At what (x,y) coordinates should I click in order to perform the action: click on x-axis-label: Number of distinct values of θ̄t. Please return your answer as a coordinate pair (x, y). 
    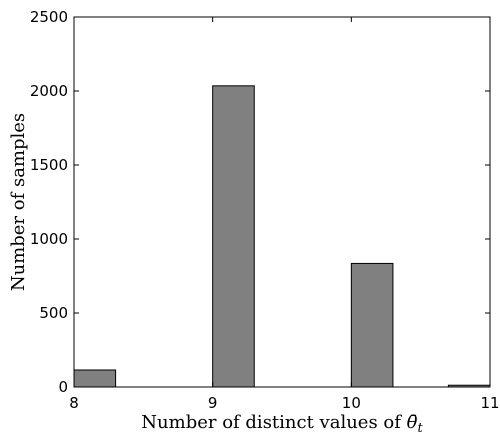
    Looking at the image, I should click on (282, 424).